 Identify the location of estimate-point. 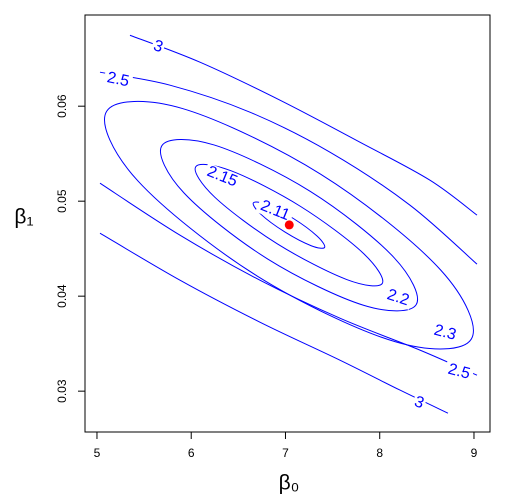
(289, 225).